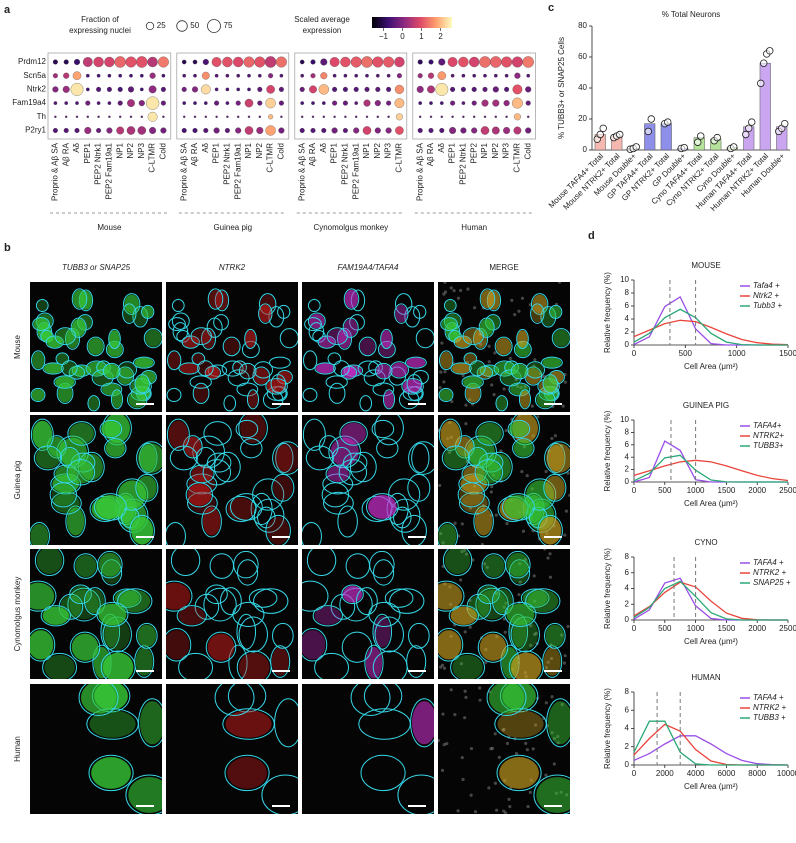 The height and width of the screenshot is (843, 796). I want to click on x-axis-label: Cell Area (μm²), so click(711, 786).